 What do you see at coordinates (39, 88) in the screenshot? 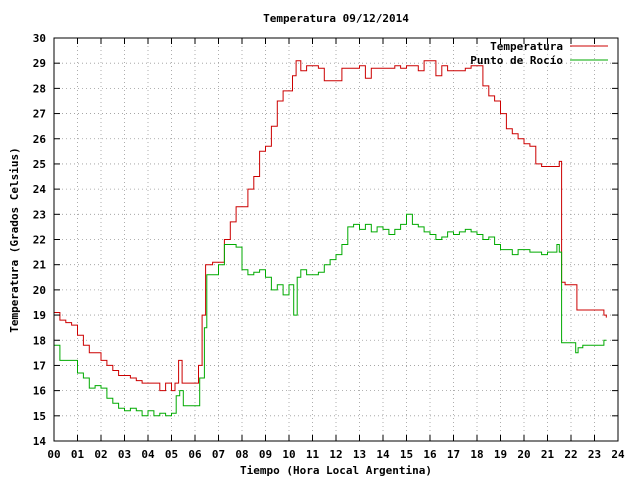
I see `y-tick-label: 28` at bounding box center [39, 88].